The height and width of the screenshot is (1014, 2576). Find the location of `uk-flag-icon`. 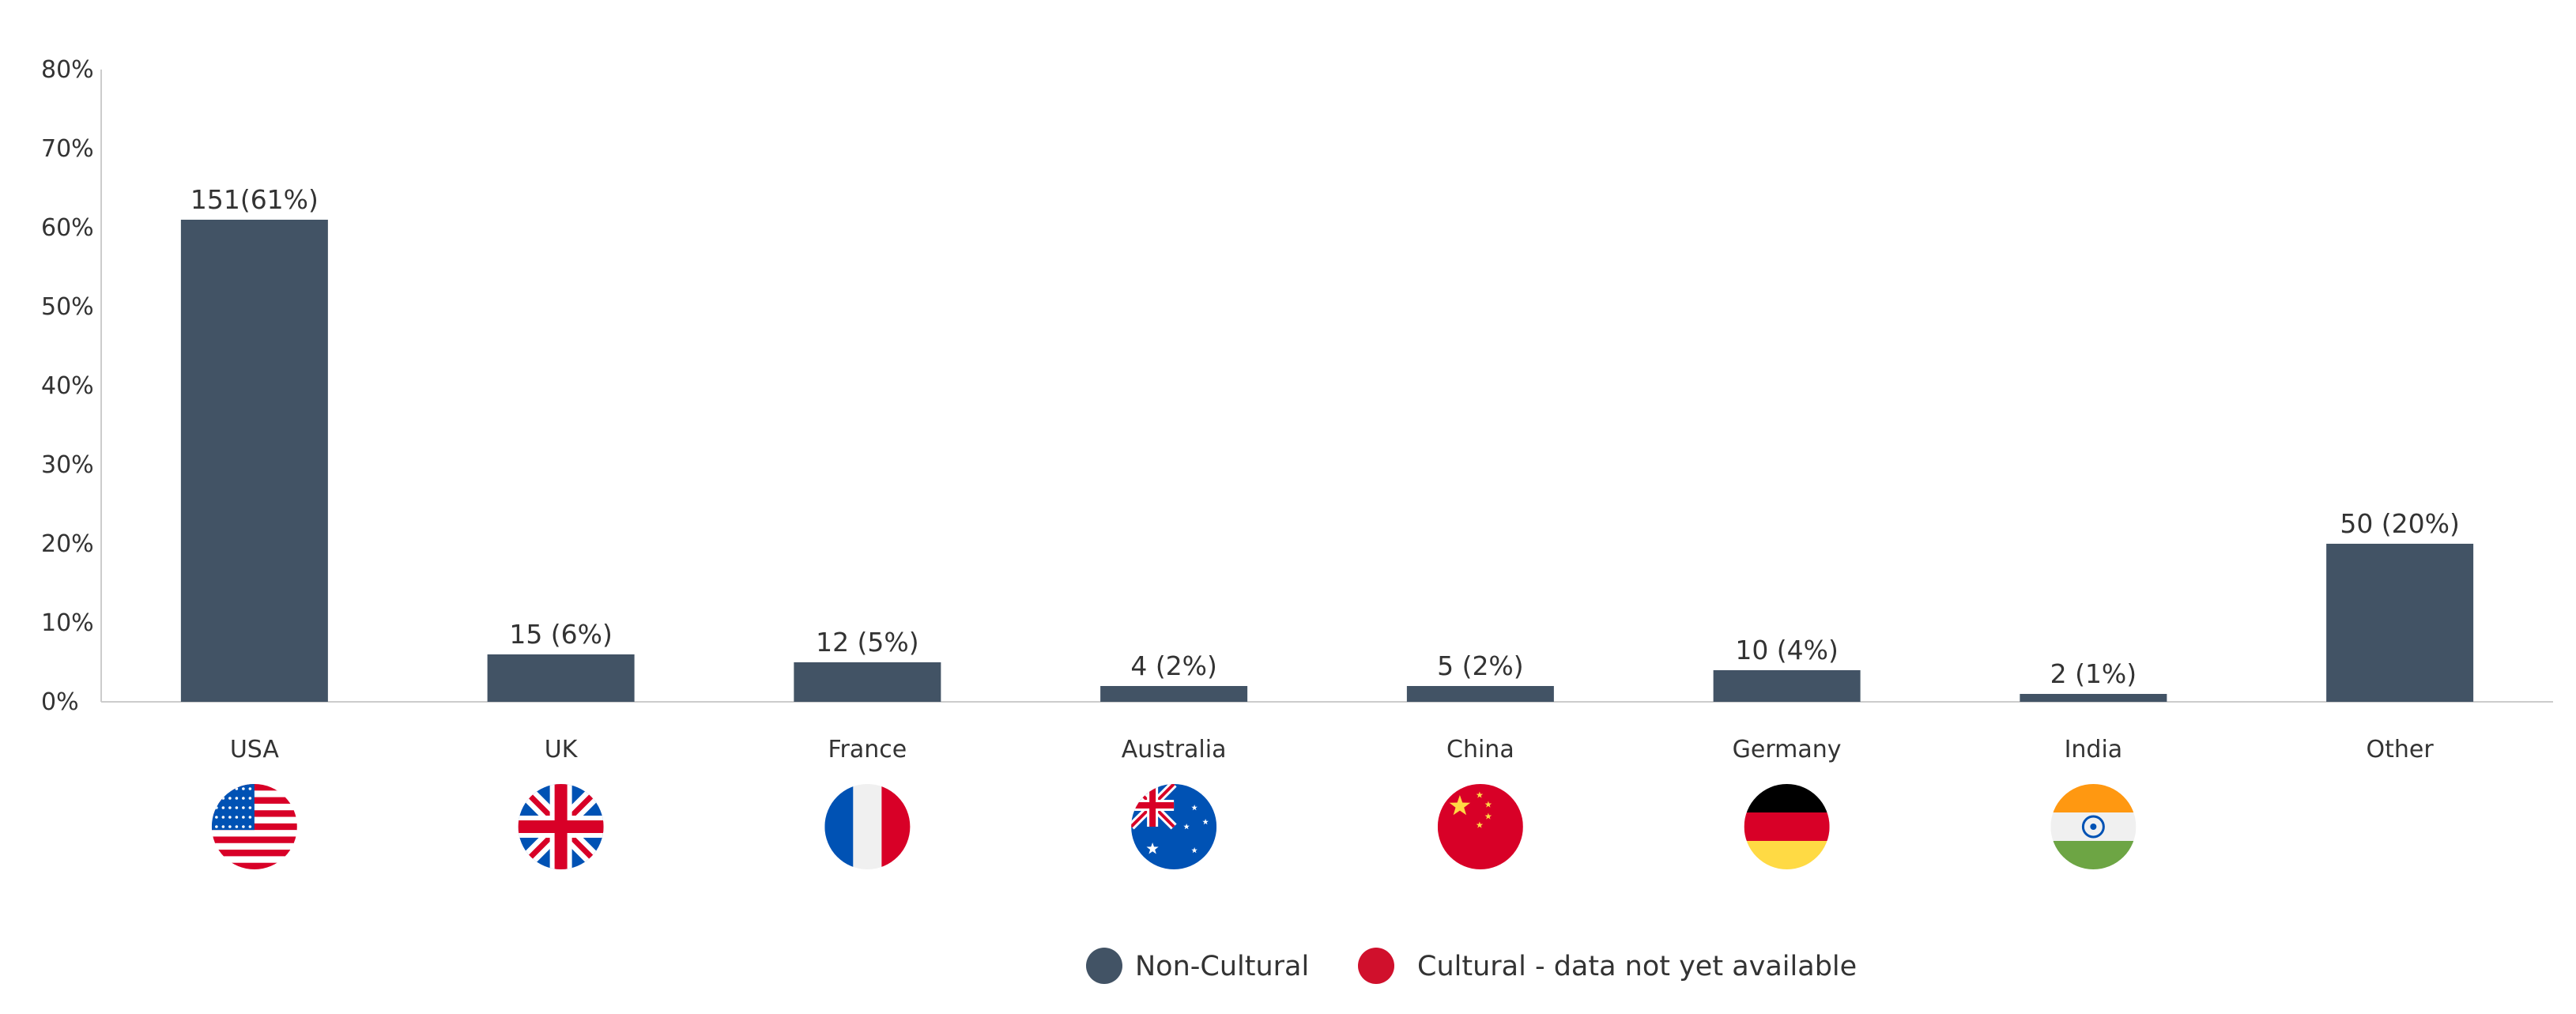

uk-flag-icon is located at coordinates (561, 826).